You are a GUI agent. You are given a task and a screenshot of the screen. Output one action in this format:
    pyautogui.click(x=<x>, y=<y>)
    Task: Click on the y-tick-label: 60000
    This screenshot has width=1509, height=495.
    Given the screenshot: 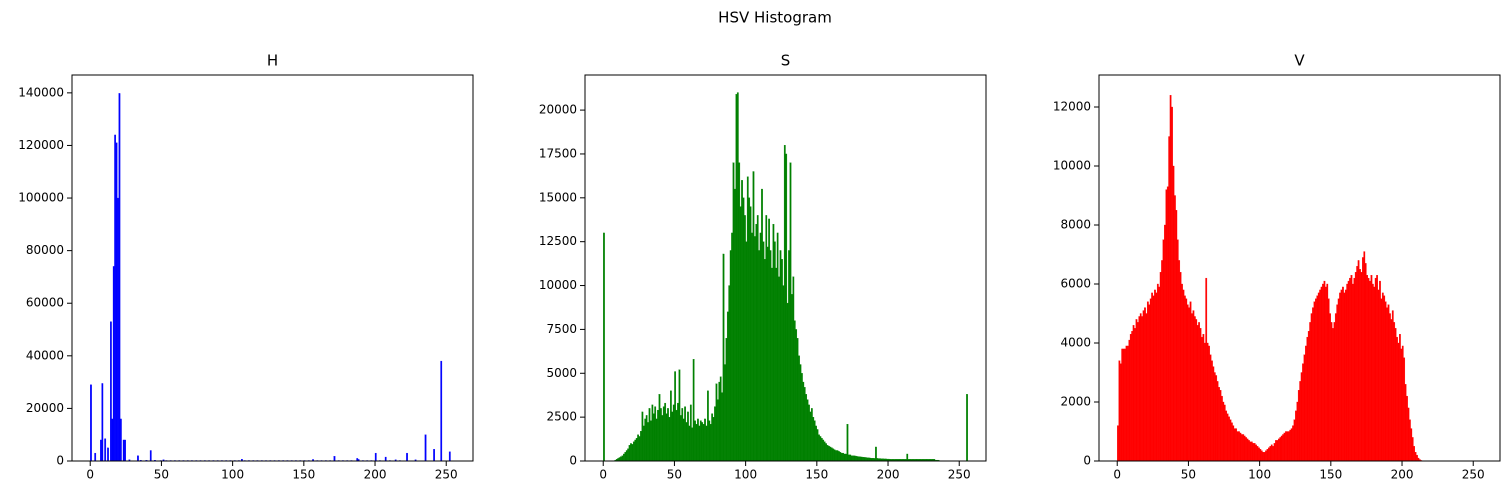 What is the action you would take?
    pyautogui.click(x=45, y=303)
    